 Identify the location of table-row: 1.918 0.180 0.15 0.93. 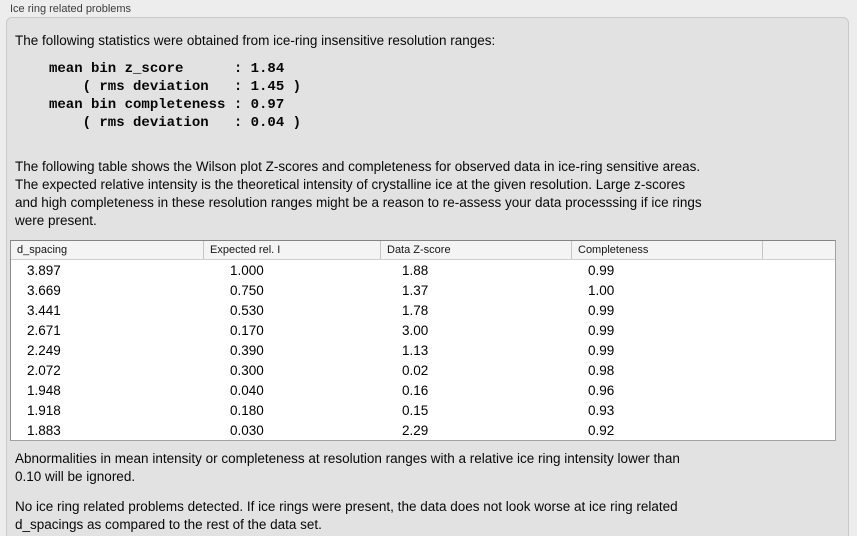
(423, 410).